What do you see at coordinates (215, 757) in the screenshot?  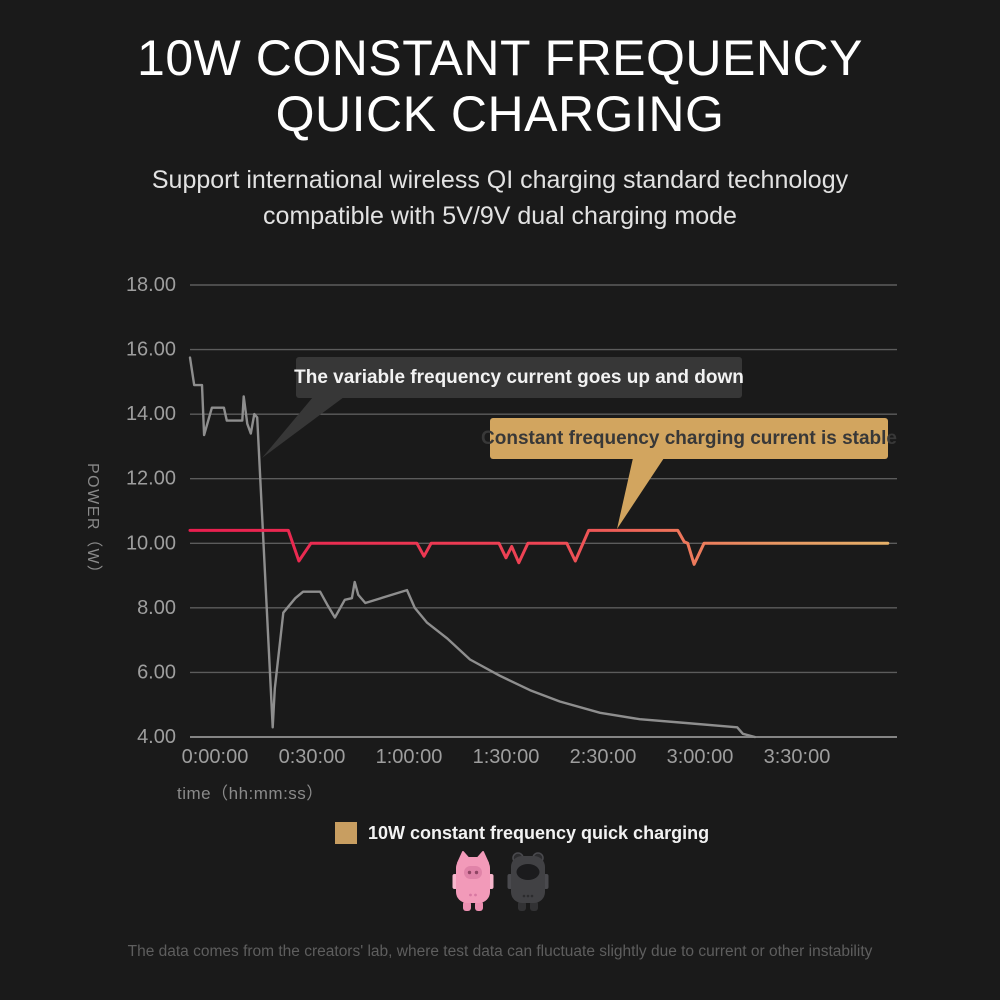 I see `x-tick-label: 0:00:00` at bounding box center [215, 757].